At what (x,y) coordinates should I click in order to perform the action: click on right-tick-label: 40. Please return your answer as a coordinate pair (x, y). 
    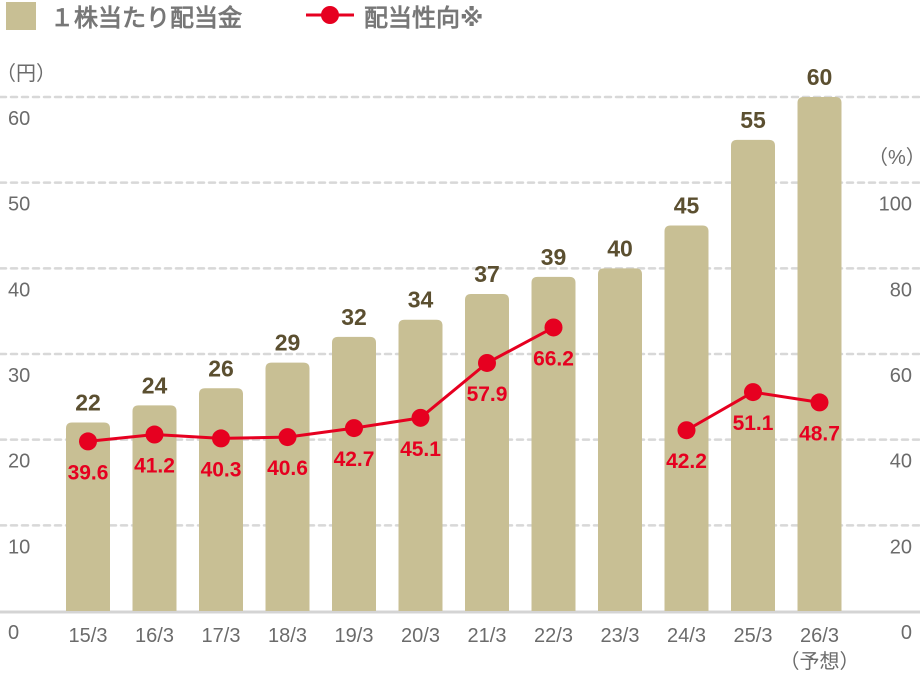
    Looking at the image, I should click on (901, 462).